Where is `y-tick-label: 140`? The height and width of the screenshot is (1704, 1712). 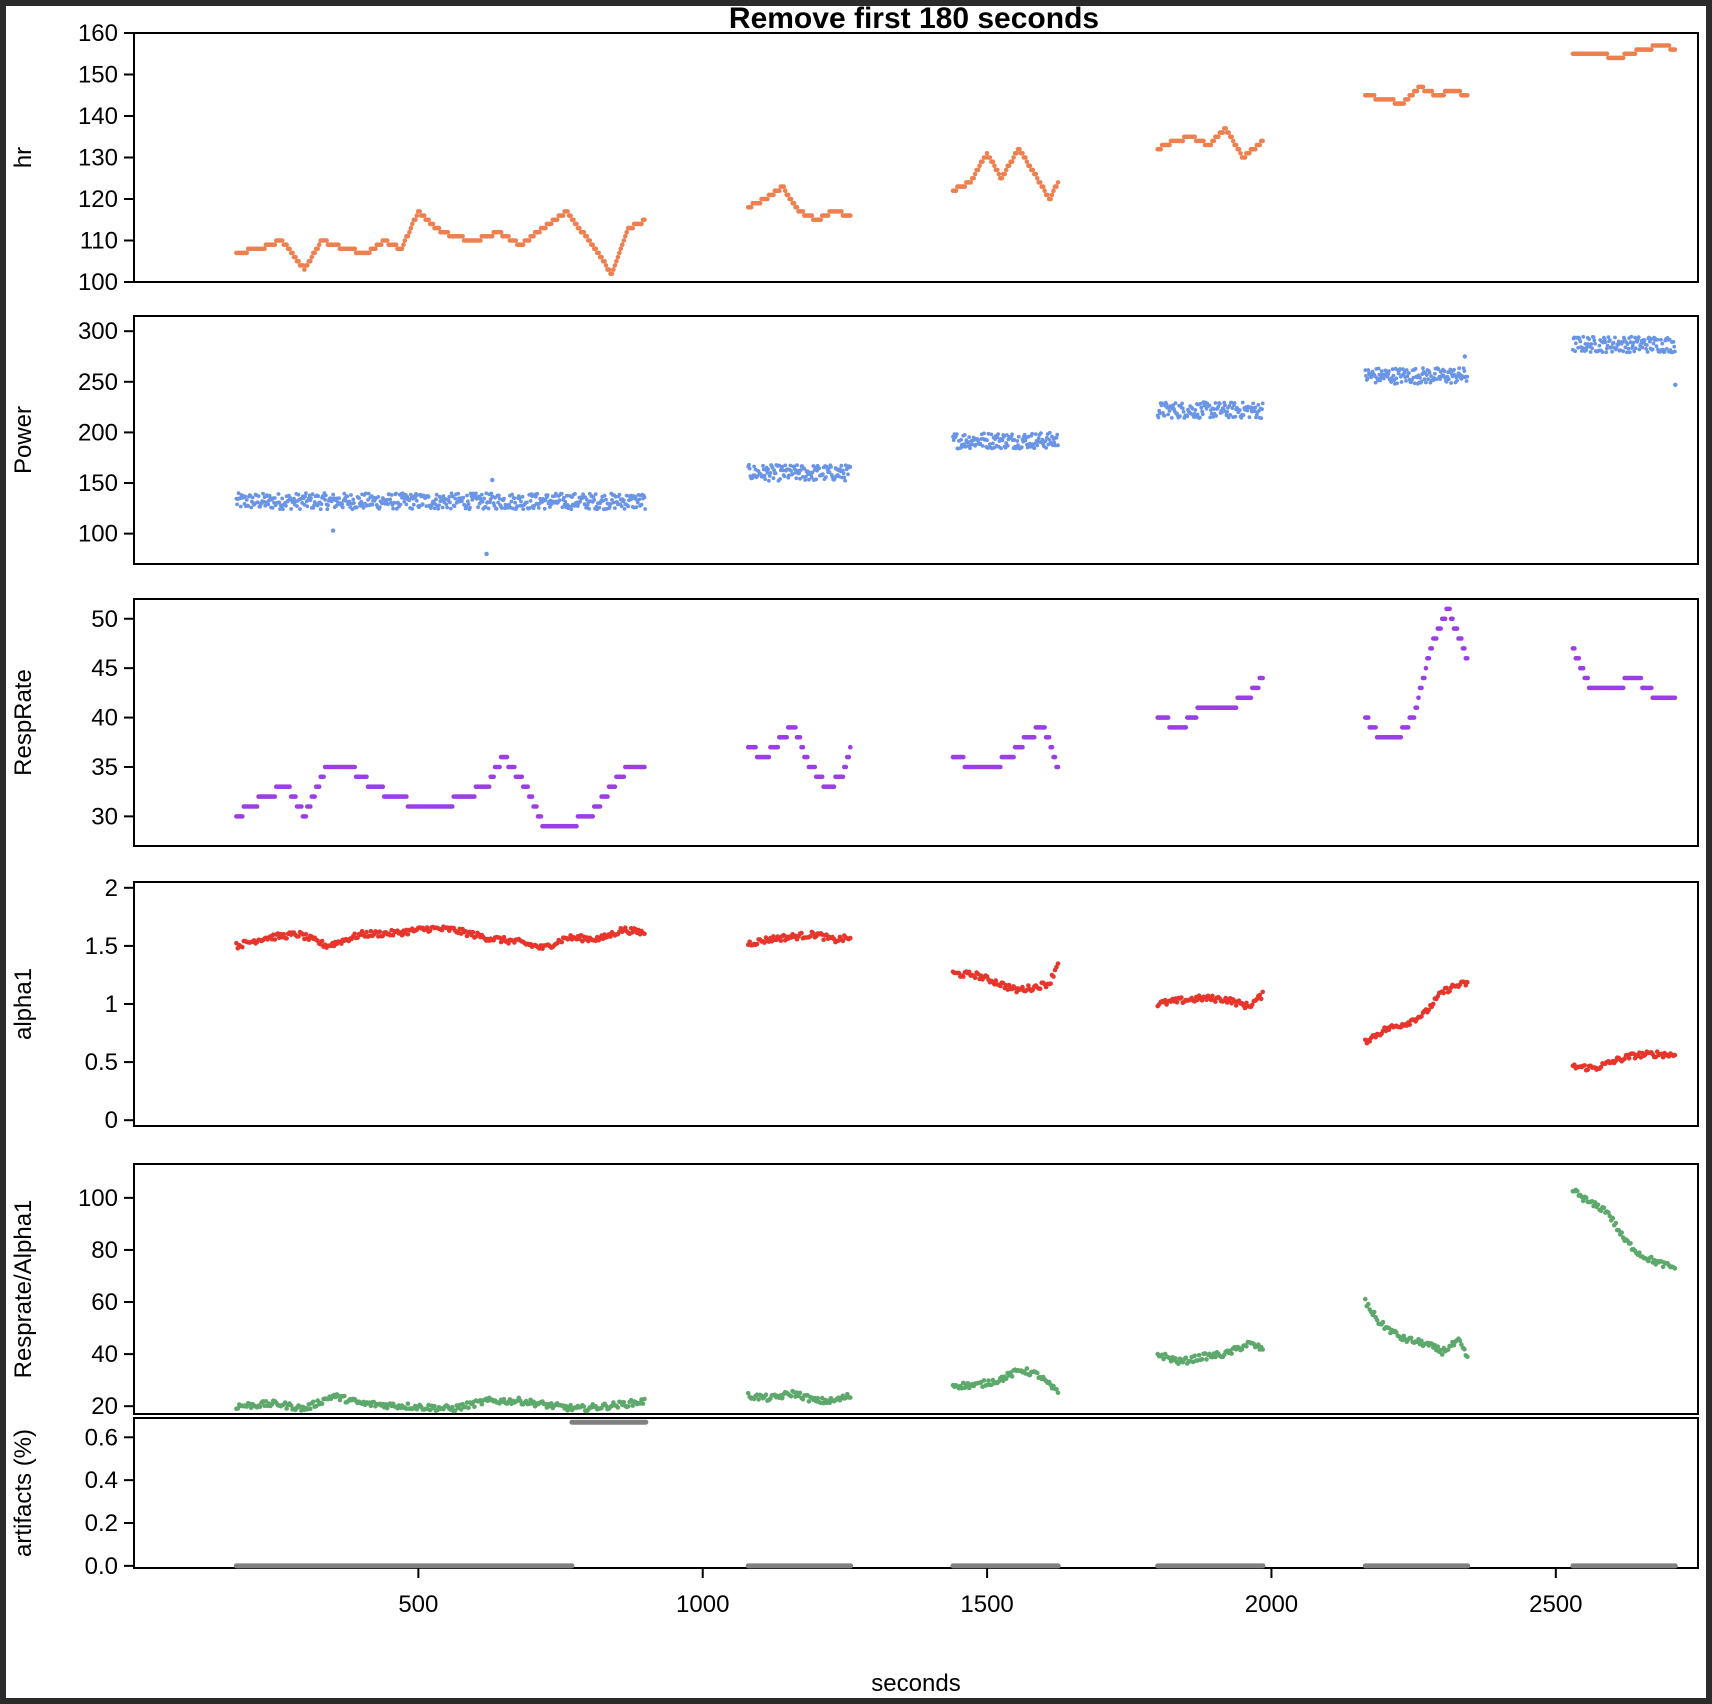
y-tick-label: 140 is located at coordinates (98, 116).